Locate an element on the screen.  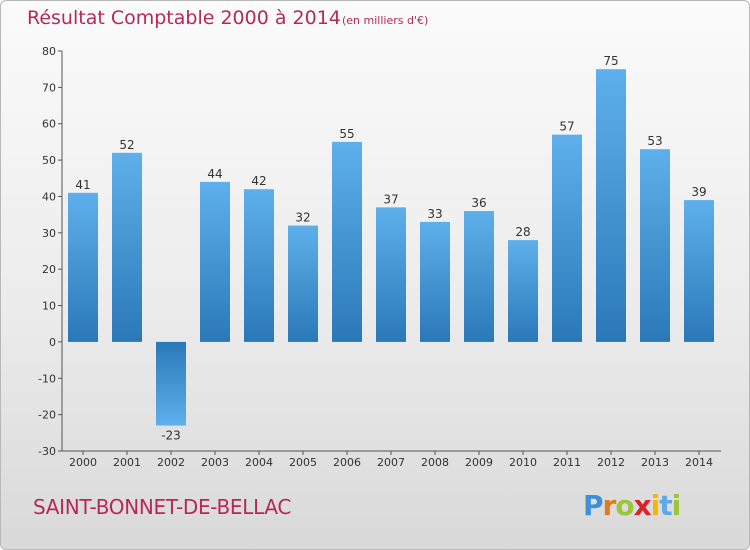
logo-letter: x is located at coordinates (642, 505).